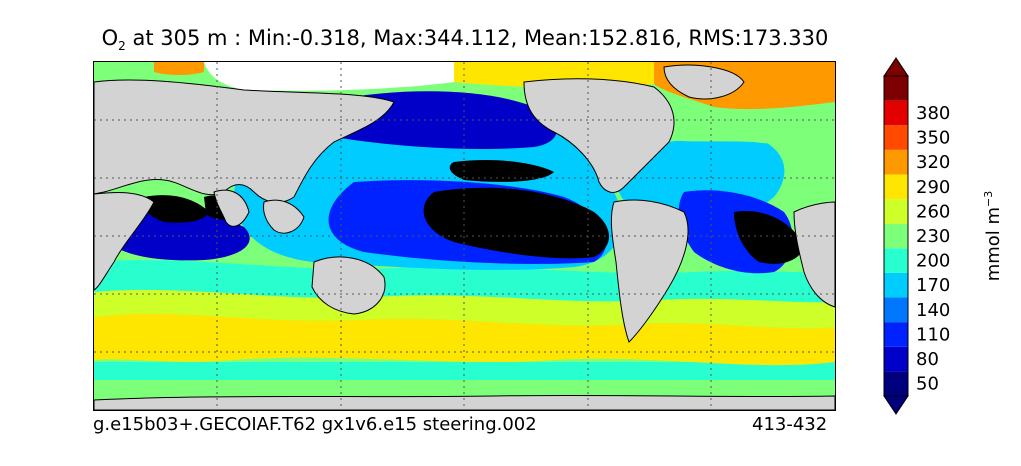 This screenshot has width=1021, height=466. I want to click on colorbar-tick-label: 170, so click(933, 285).